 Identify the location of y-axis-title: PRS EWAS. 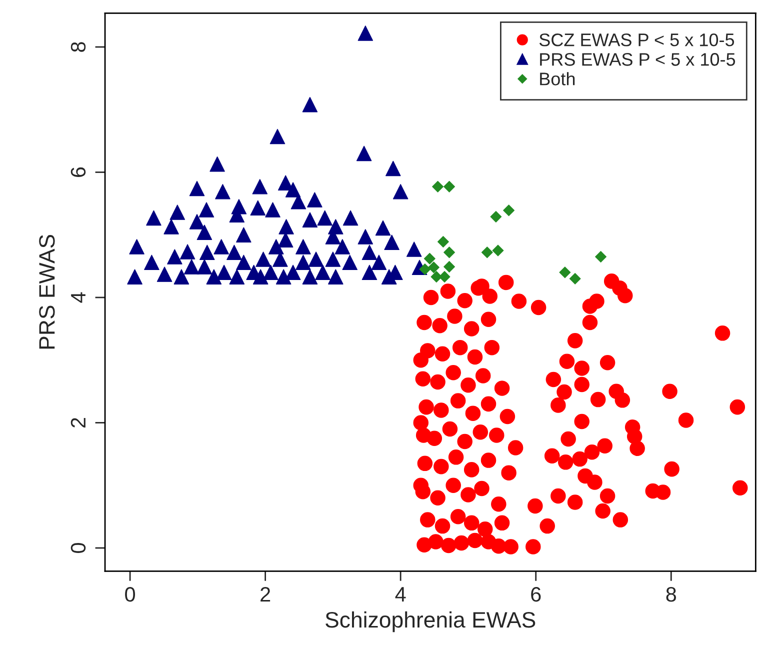
(47, 291).